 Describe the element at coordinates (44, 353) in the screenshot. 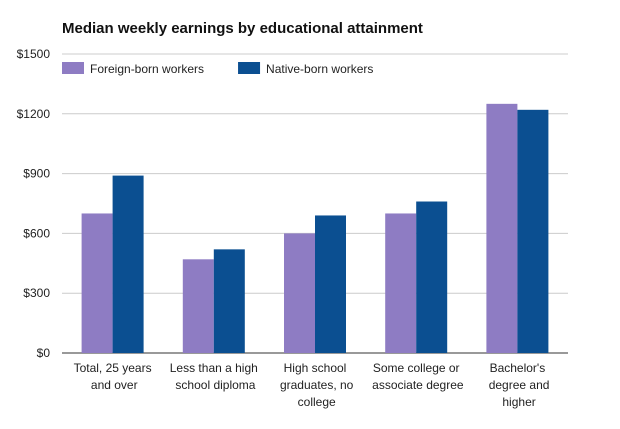

I see `y-tick-label: $0` at that location.